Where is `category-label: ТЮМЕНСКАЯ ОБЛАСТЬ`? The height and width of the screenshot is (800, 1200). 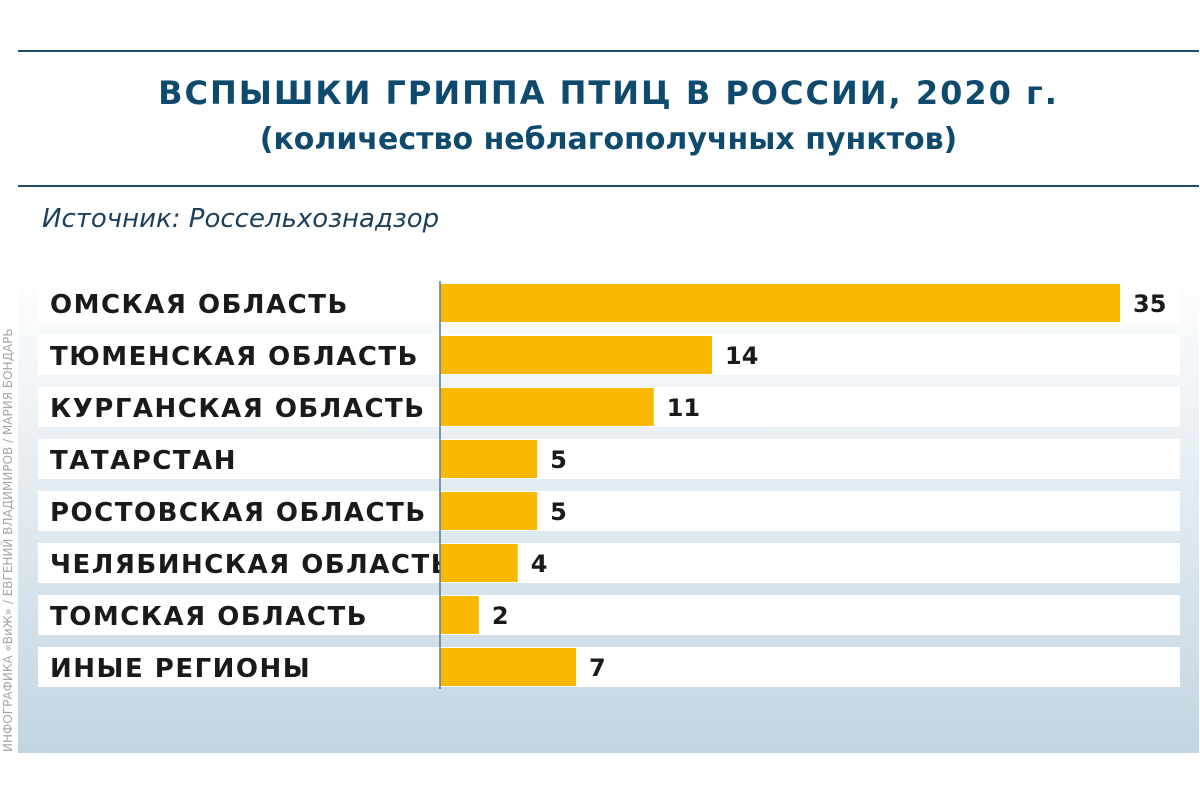
category-label: ТЮМЕНСКАЯ ОБЛАСТЬ is located at coordinates (234, 357).